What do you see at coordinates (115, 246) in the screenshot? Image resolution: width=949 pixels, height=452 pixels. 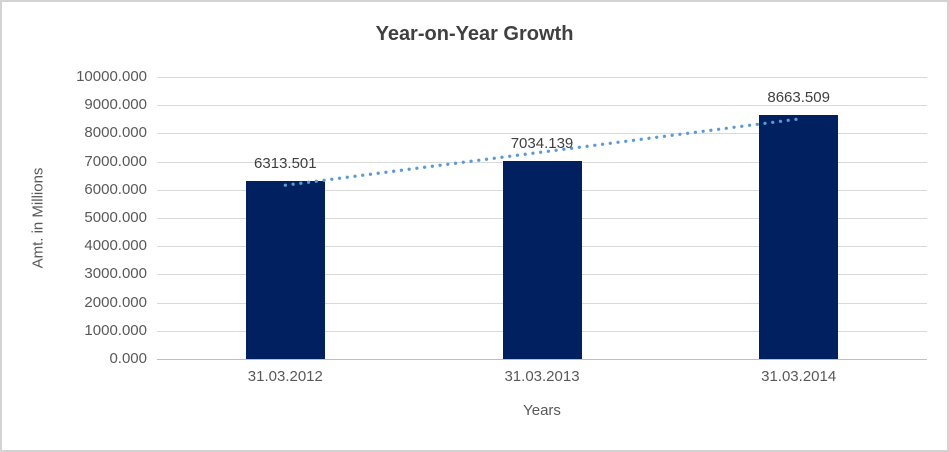 I see `y-tick-label: 4000.000` at bounding box center [115, 246].